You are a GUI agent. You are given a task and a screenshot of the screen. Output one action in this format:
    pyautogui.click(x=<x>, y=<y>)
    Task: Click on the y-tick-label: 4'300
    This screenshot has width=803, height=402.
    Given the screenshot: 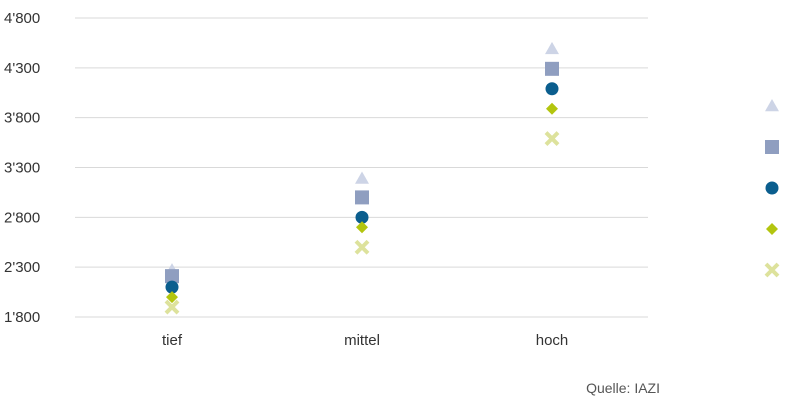 What is the action you would take?
    pyautogui.click(x=22, y=68)
    